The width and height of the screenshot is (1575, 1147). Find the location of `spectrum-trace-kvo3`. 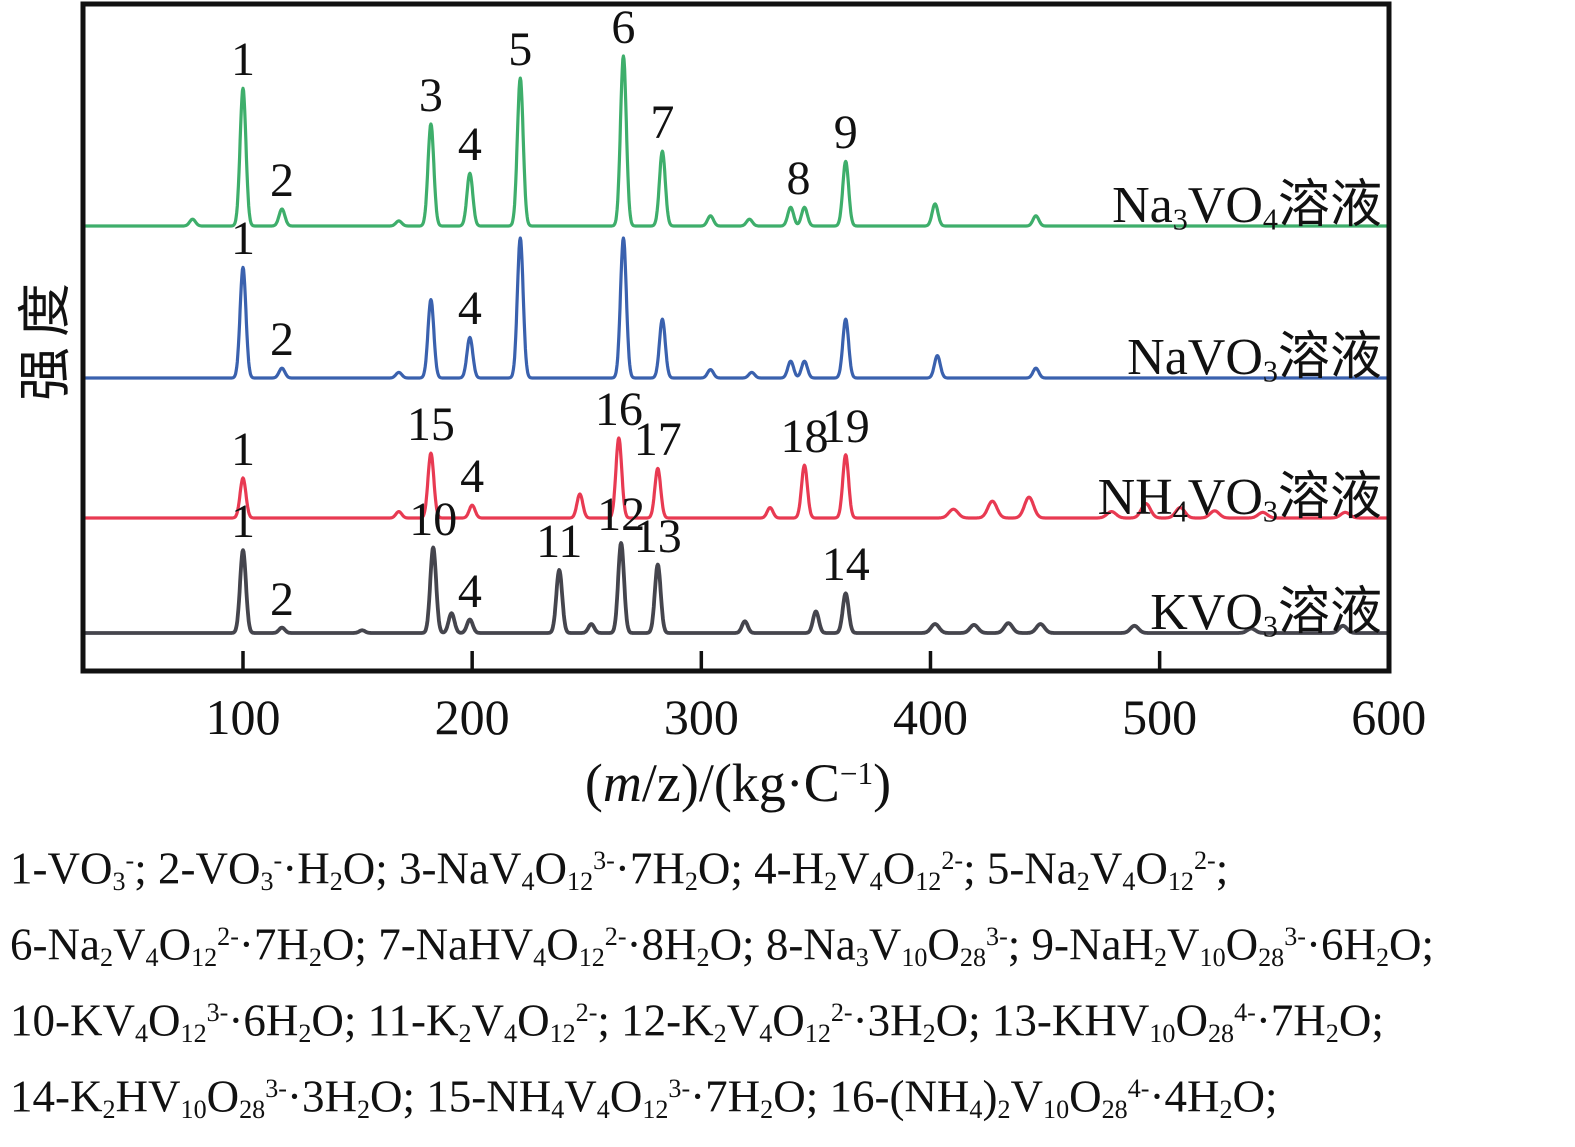

spectrum-trace-kvo3 is located at coordinates (737, 588).